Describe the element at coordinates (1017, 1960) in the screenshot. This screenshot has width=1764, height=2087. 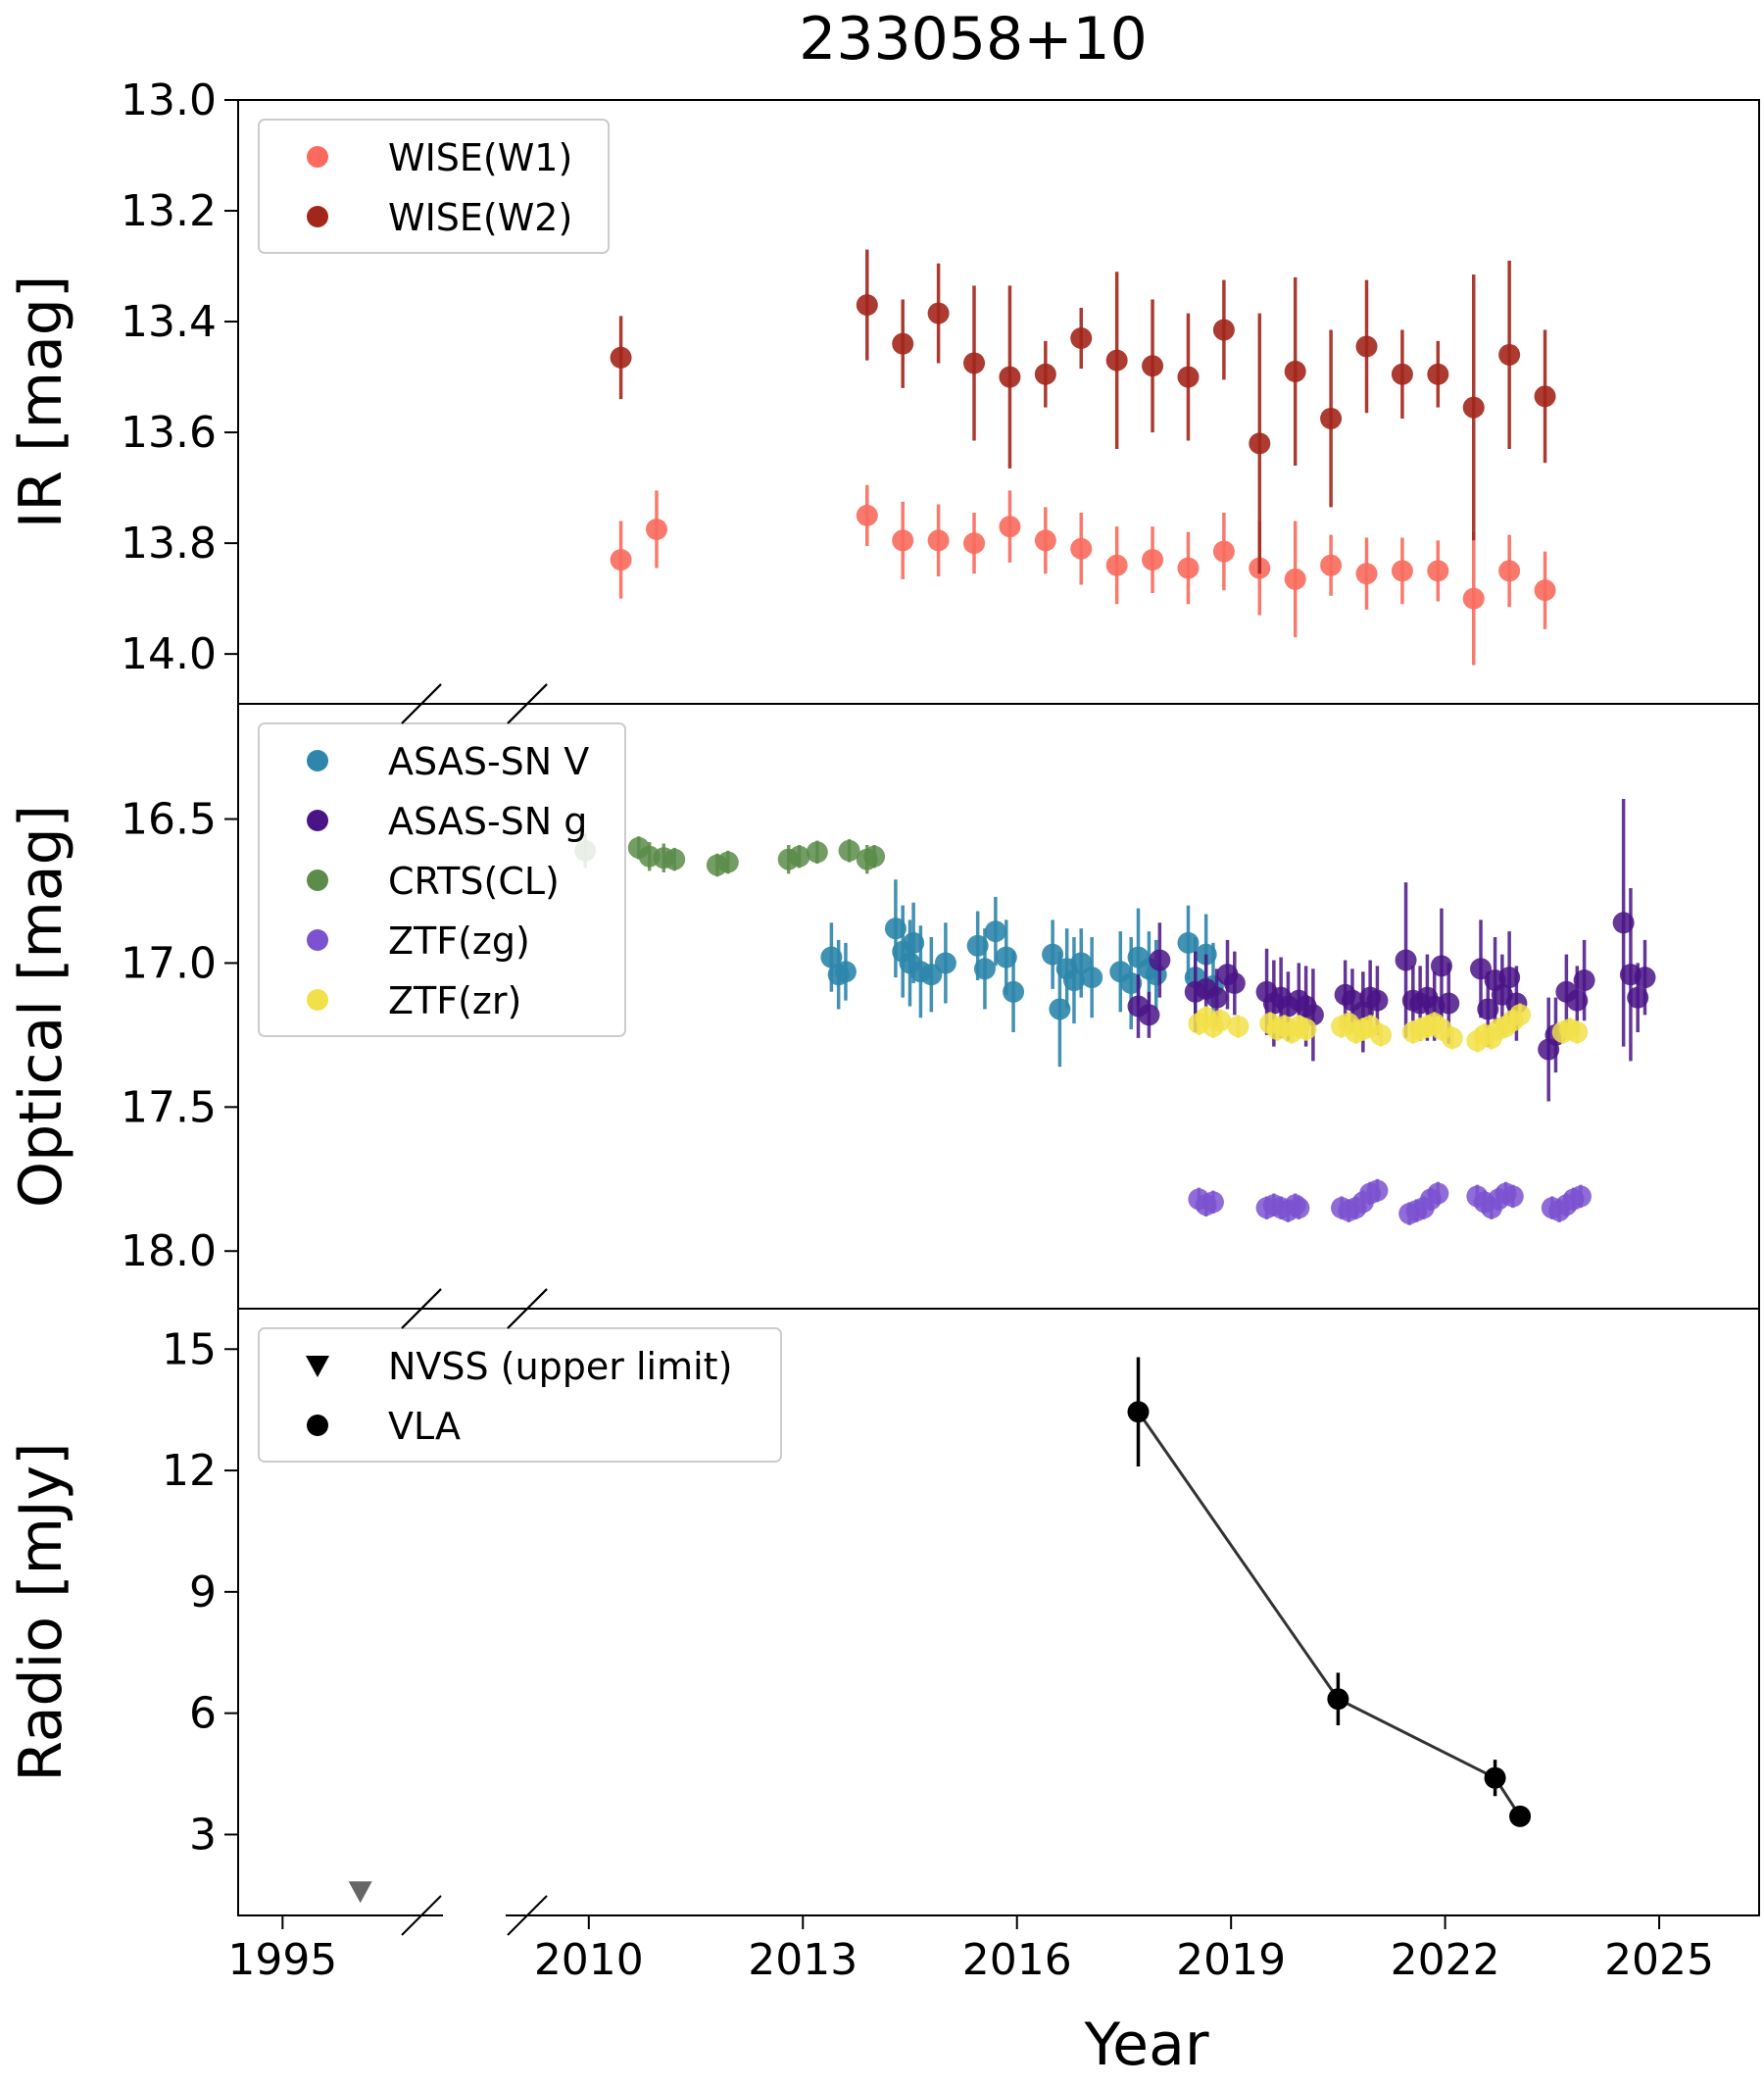
I see `xtick-label: 2016` at that location.